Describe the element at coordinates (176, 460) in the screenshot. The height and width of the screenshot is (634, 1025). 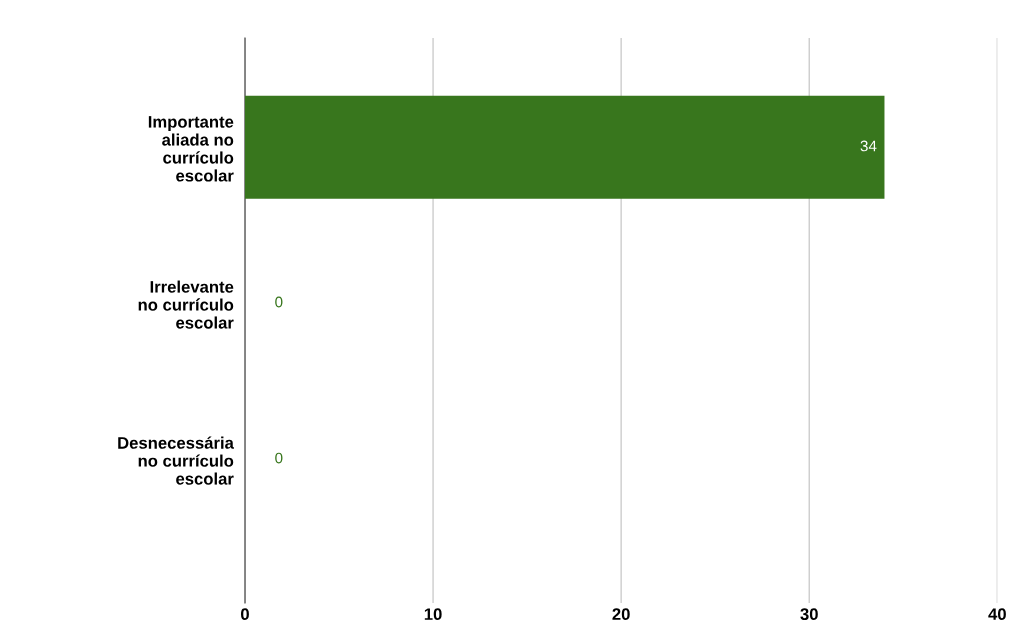
I see `y-tick-label: Desnecessária no currículo escolar` at that location.